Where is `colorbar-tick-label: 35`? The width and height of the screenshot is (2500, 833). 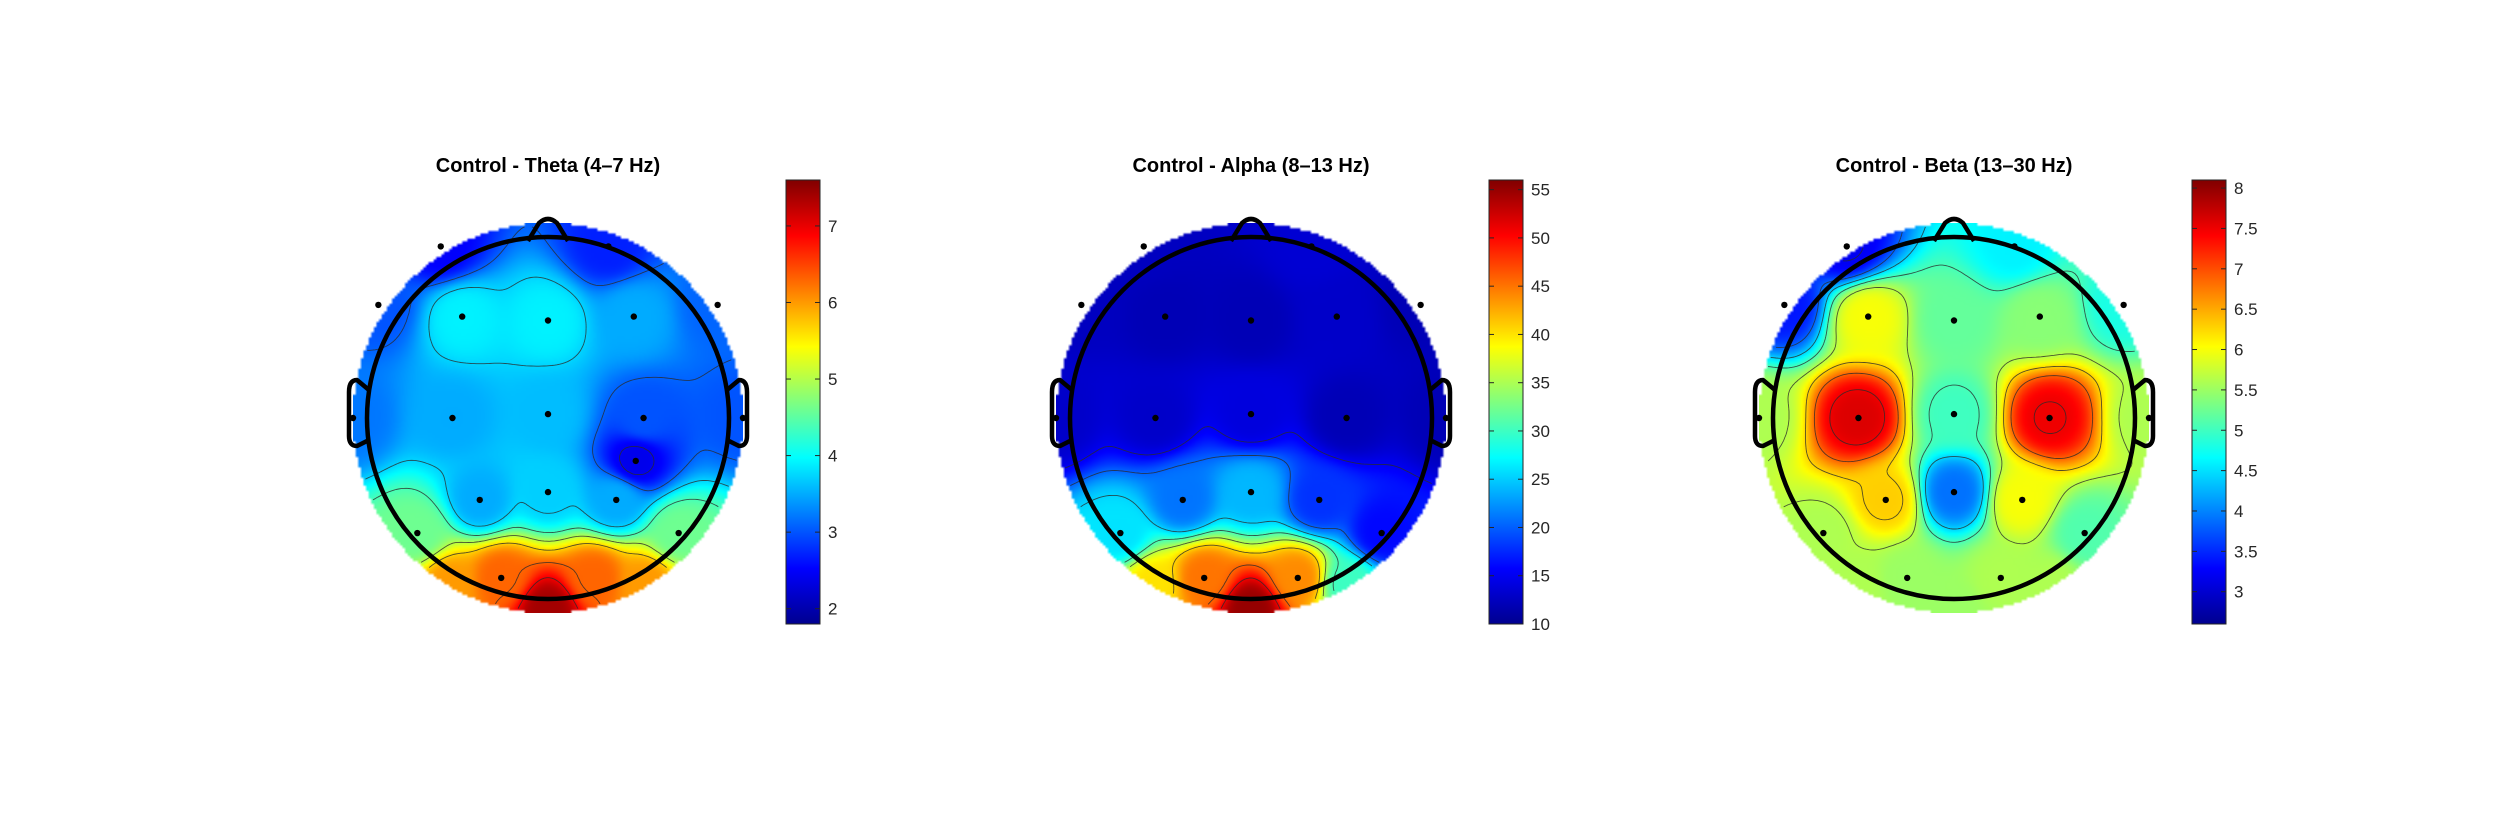 colorbar-tick-label: 35 is located at coordinates (1540, 383).